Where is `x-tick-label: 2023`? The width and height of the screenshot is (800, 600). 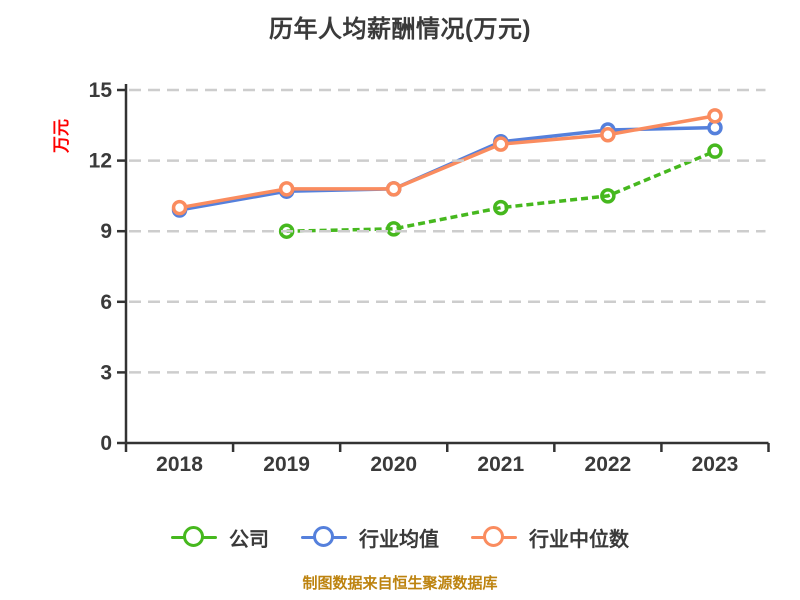 x-tick-label: 2023 is located at coordinates (715, 464).